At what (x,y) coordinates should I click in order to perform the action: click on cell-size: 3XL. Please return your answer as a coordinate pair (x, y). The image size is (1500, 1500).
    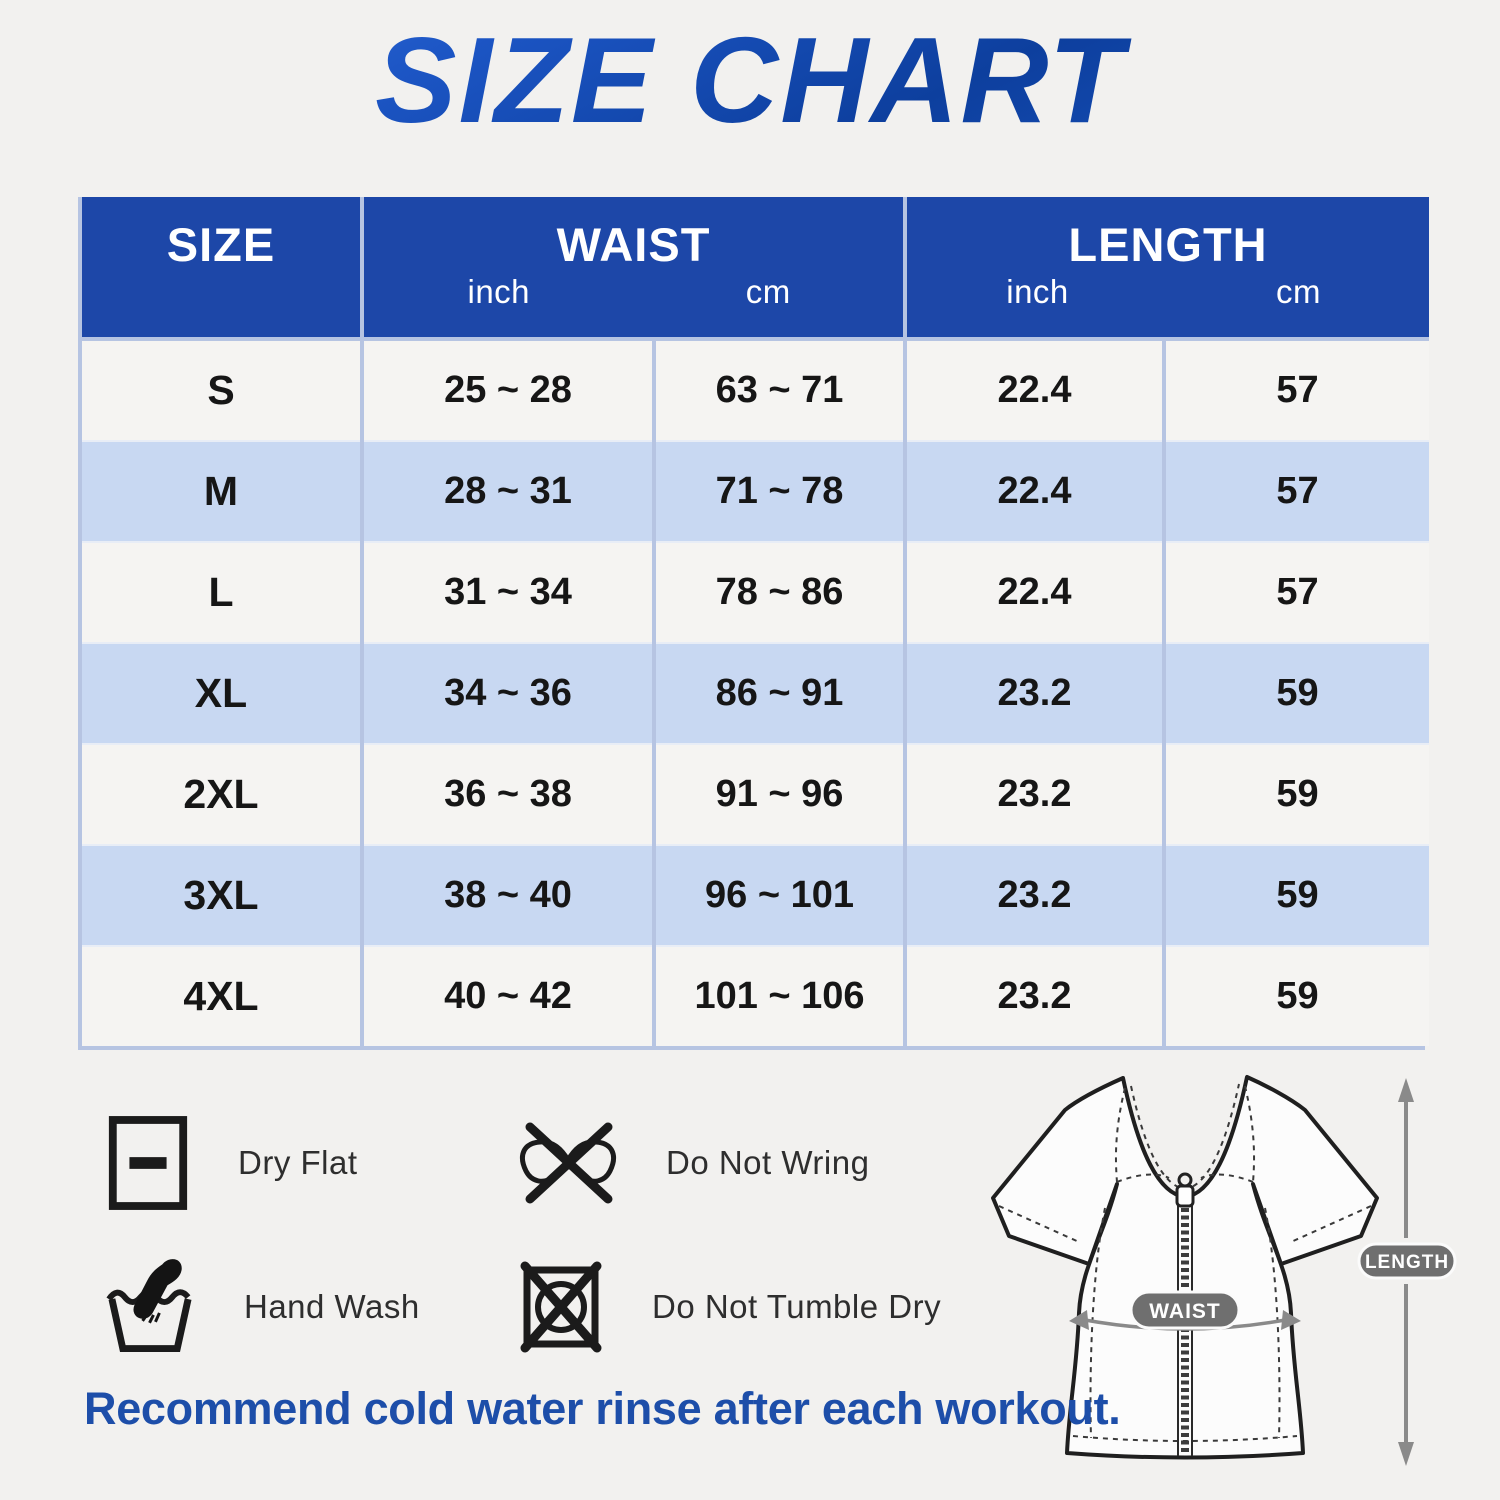
    Looking at the image, I should click on (223, 896).